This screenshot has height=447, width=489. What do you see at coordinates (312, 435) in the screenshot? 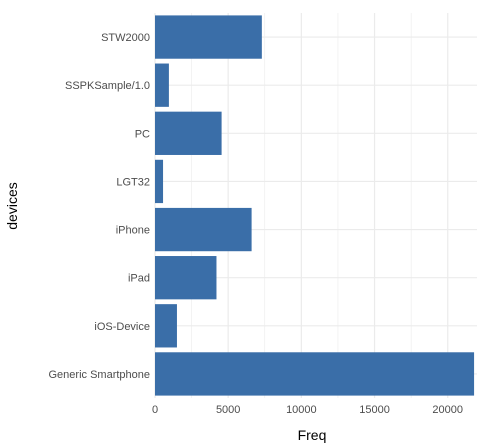
I see `x-axis-title: Freq` at bounding box center [312, 435].